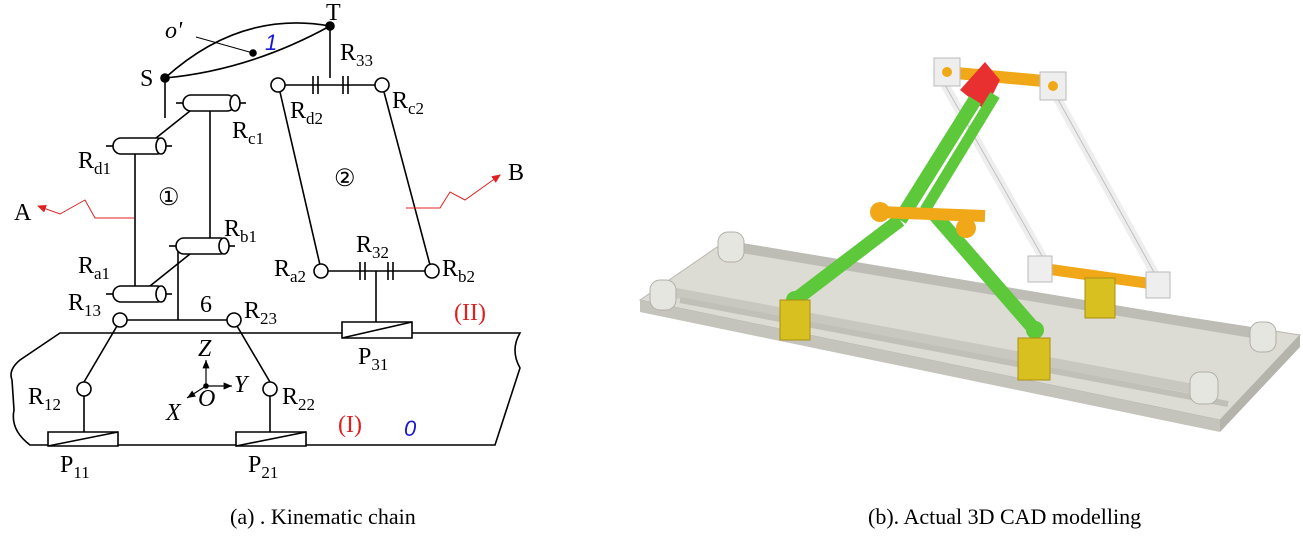 This screenshot has height=538, width=1303. What do you see at coordinates (84, 305) in the screenshot?
I see `label-R13: R13` at bounding box center [84, 305].